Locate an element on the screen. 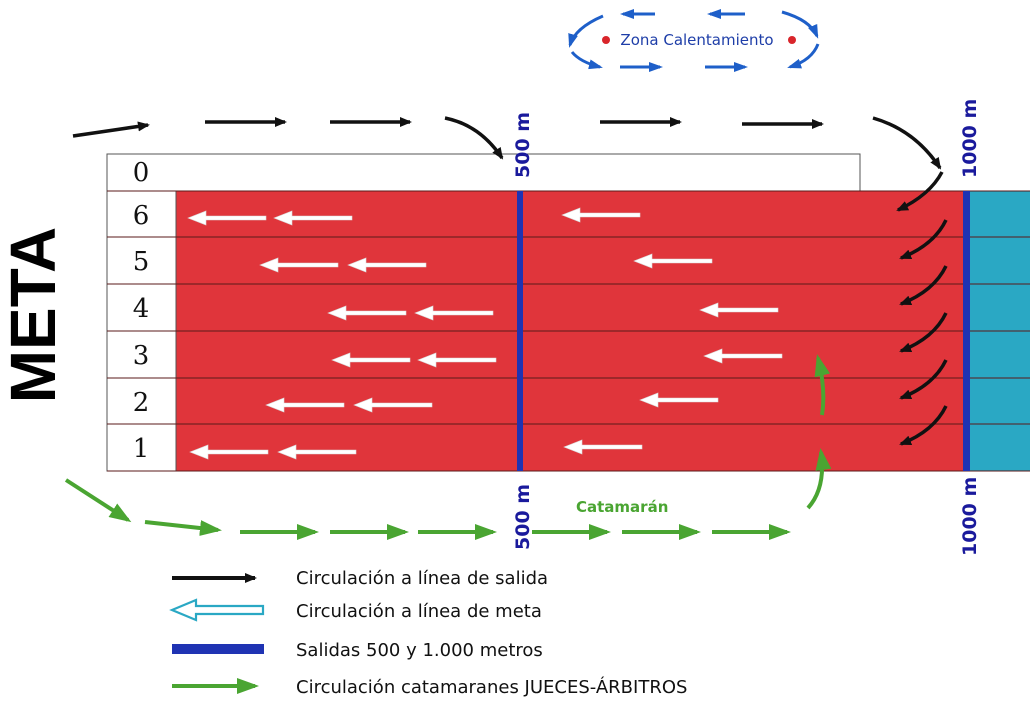  lane-0-strip is located at coordinates (483, 172).